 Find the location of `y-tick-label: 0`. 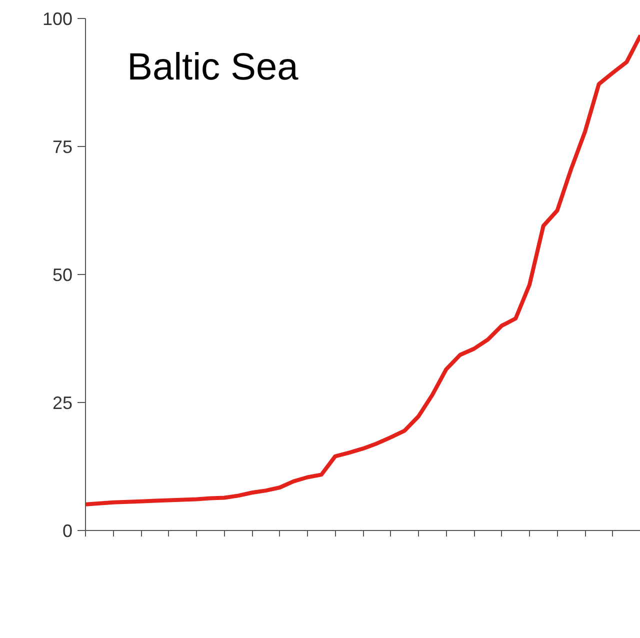

y-tick-label: 0 is located at coordinates (67, 531).